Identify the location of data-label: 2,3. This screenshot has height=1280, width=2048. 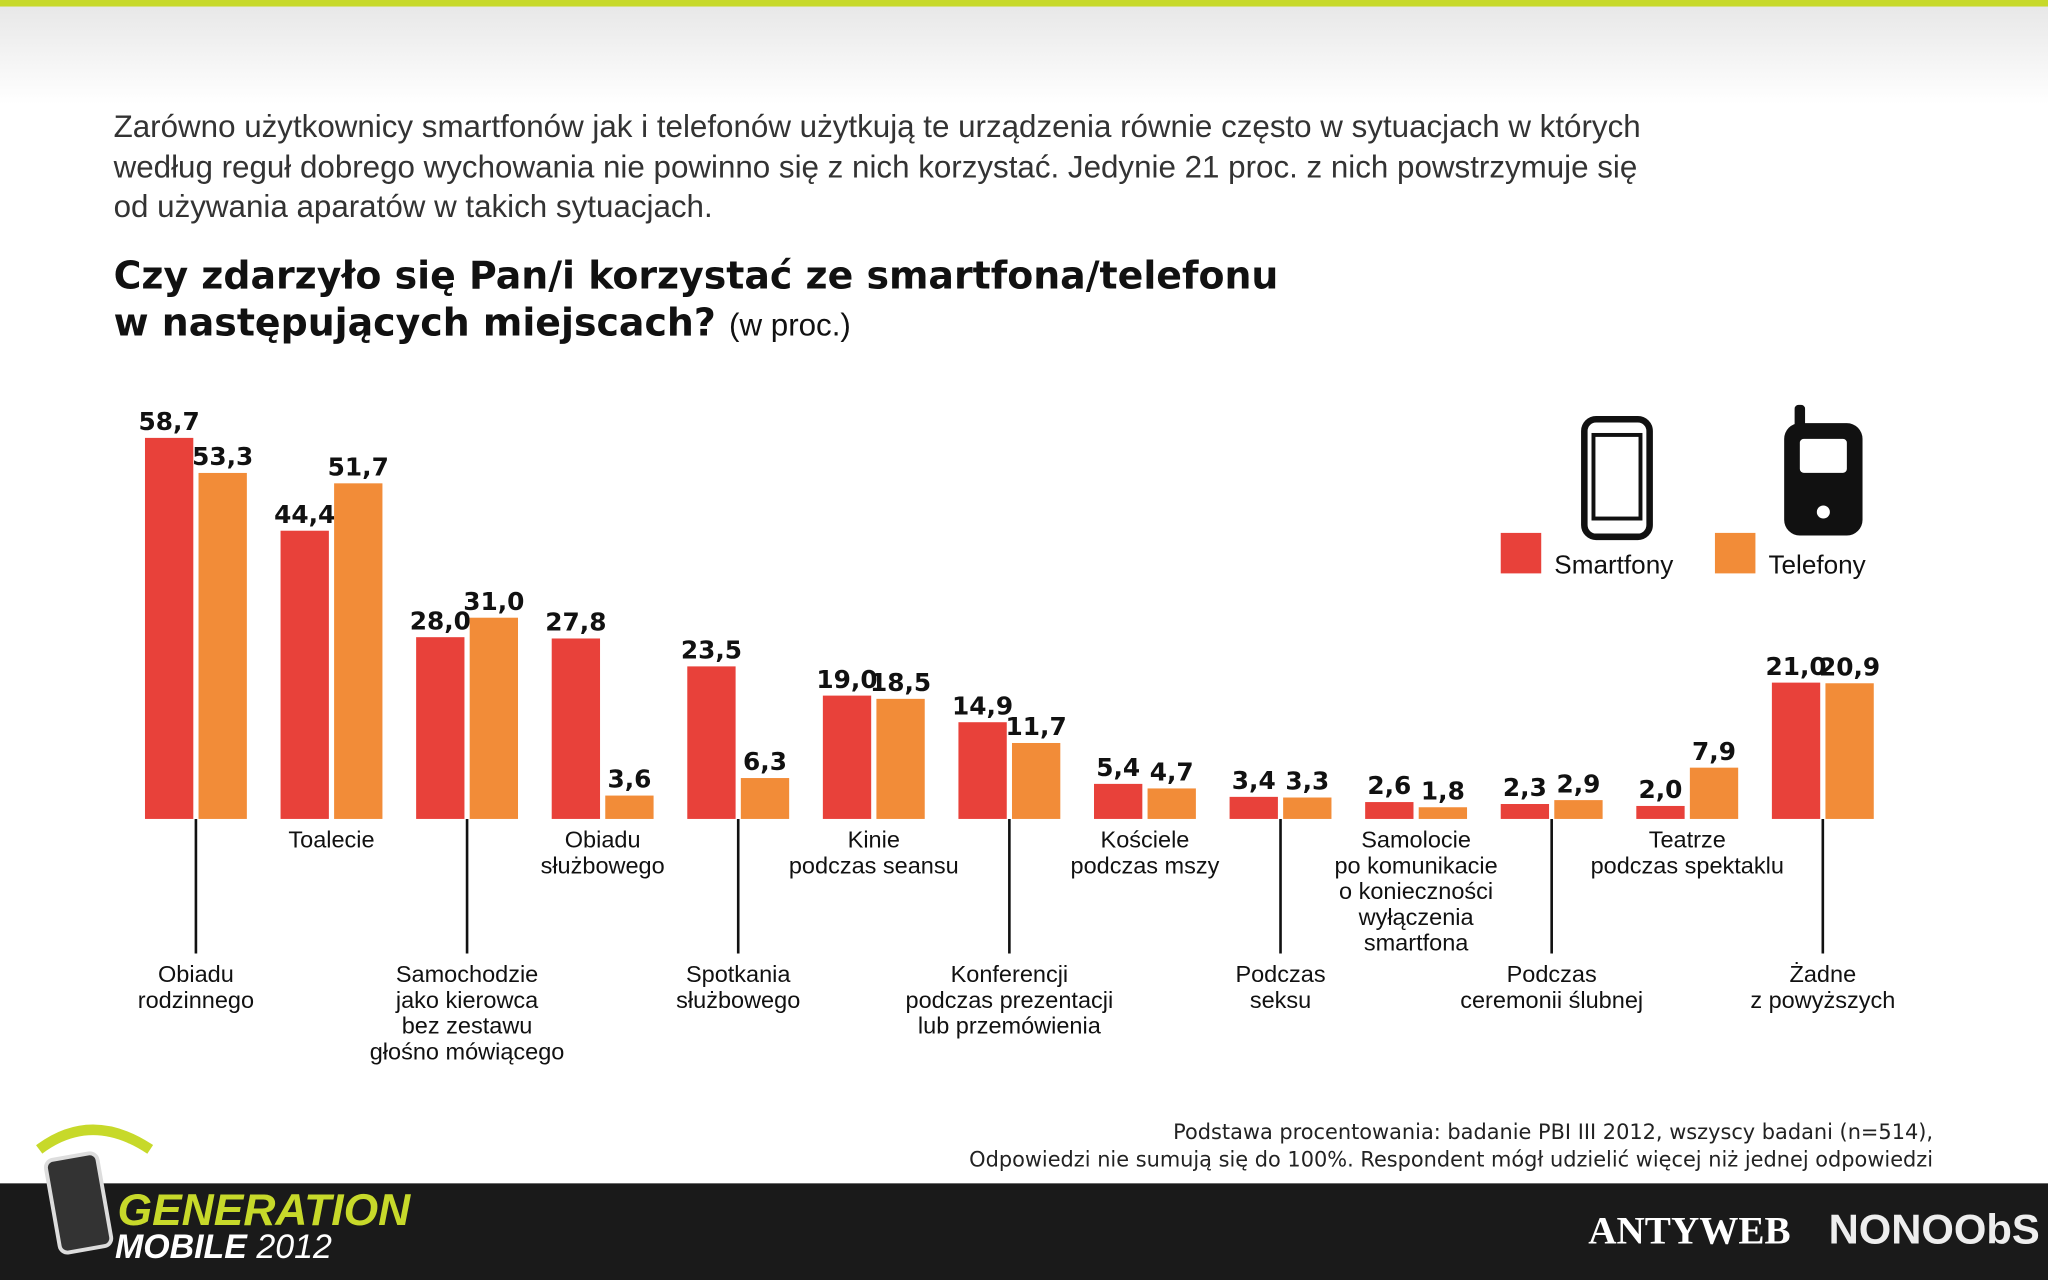
(1525, 787).